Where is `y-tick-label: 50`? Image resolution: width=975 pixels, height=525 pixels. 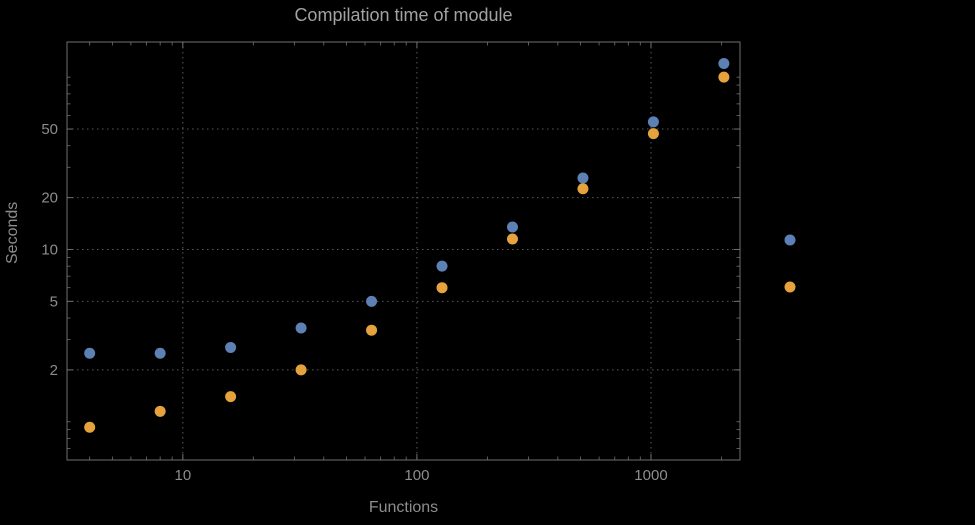 y-tick-label: 50 is located at coordinates (49, 129).